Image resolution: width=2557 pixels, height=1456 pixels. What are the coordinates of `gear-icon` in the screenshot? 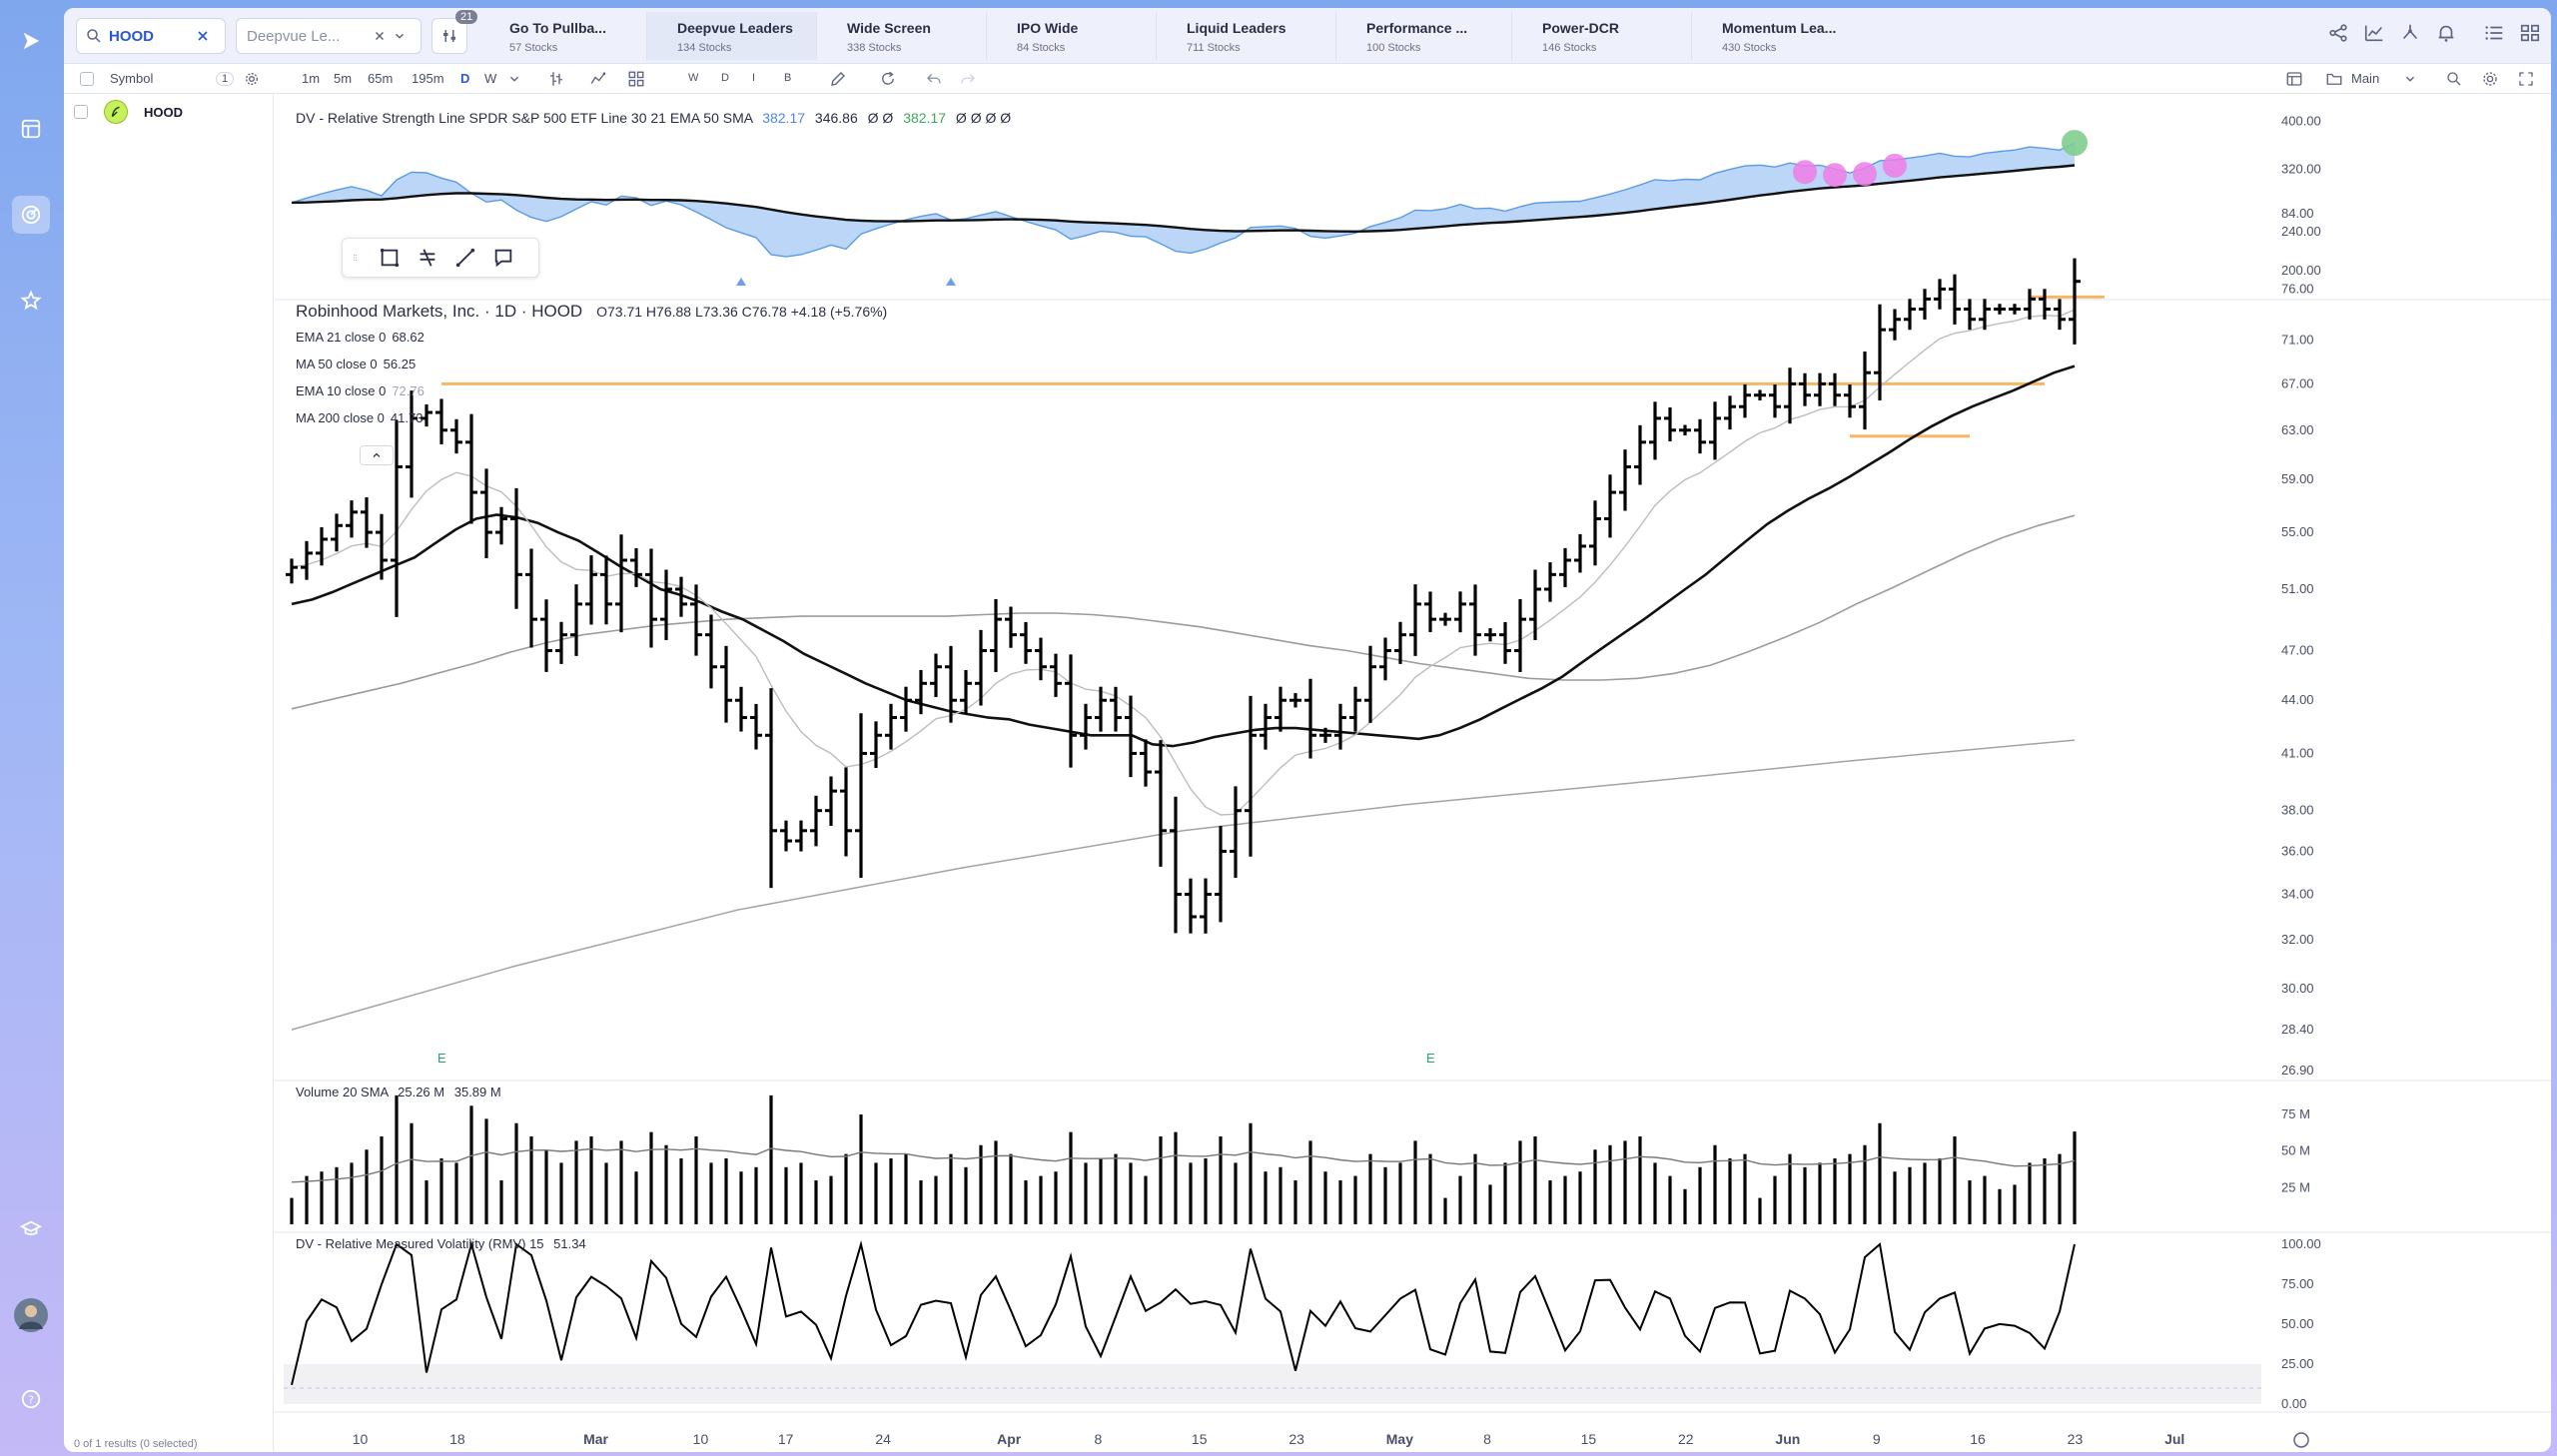 It's located at (252, 79).